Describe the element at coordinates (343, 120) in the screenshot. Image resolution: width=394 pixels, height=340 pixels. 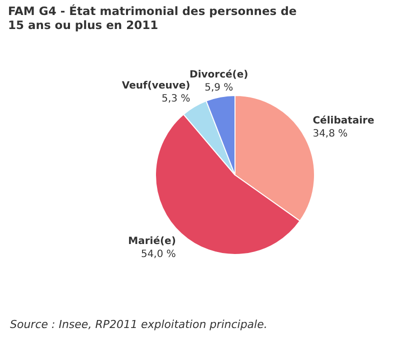
I see `slice-label: Célibataire` at that location.